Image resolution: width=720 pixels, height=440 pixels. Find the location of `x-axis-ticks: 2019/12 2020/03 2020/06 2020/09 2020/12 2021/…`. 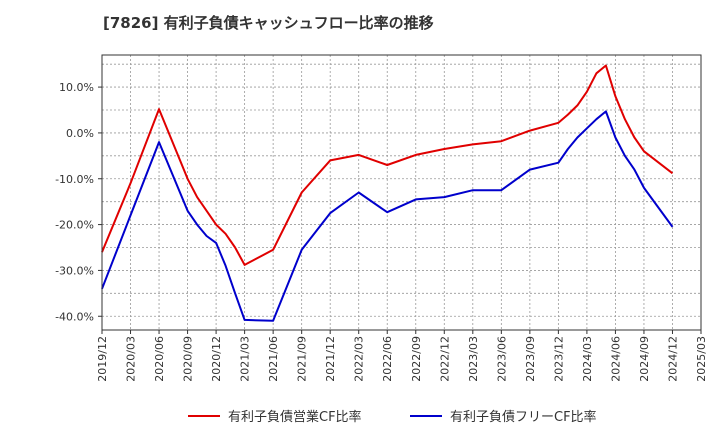

x-axis-ticks: 2019/12 2020/03 2020/06 2020/09 2020/12 2021/… is located at coordinates (402, 356).